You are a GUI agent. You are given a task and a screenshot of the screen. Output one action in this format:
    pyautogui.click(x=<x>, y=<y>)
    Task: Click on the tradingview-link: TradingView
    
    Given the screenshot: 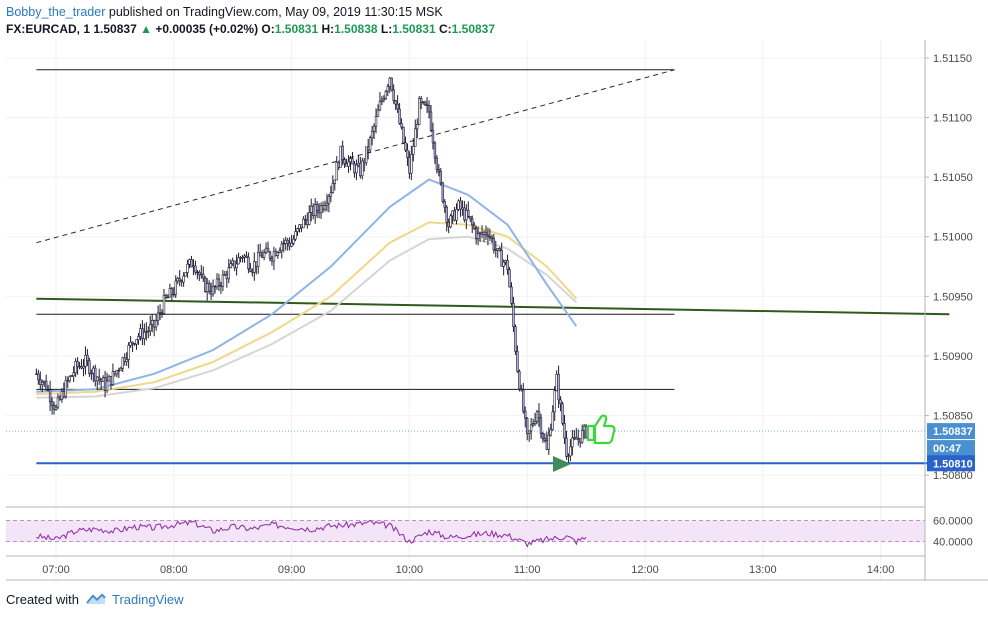 What is the action you would take?
    pyautogui.click(x=148, y=599)
    